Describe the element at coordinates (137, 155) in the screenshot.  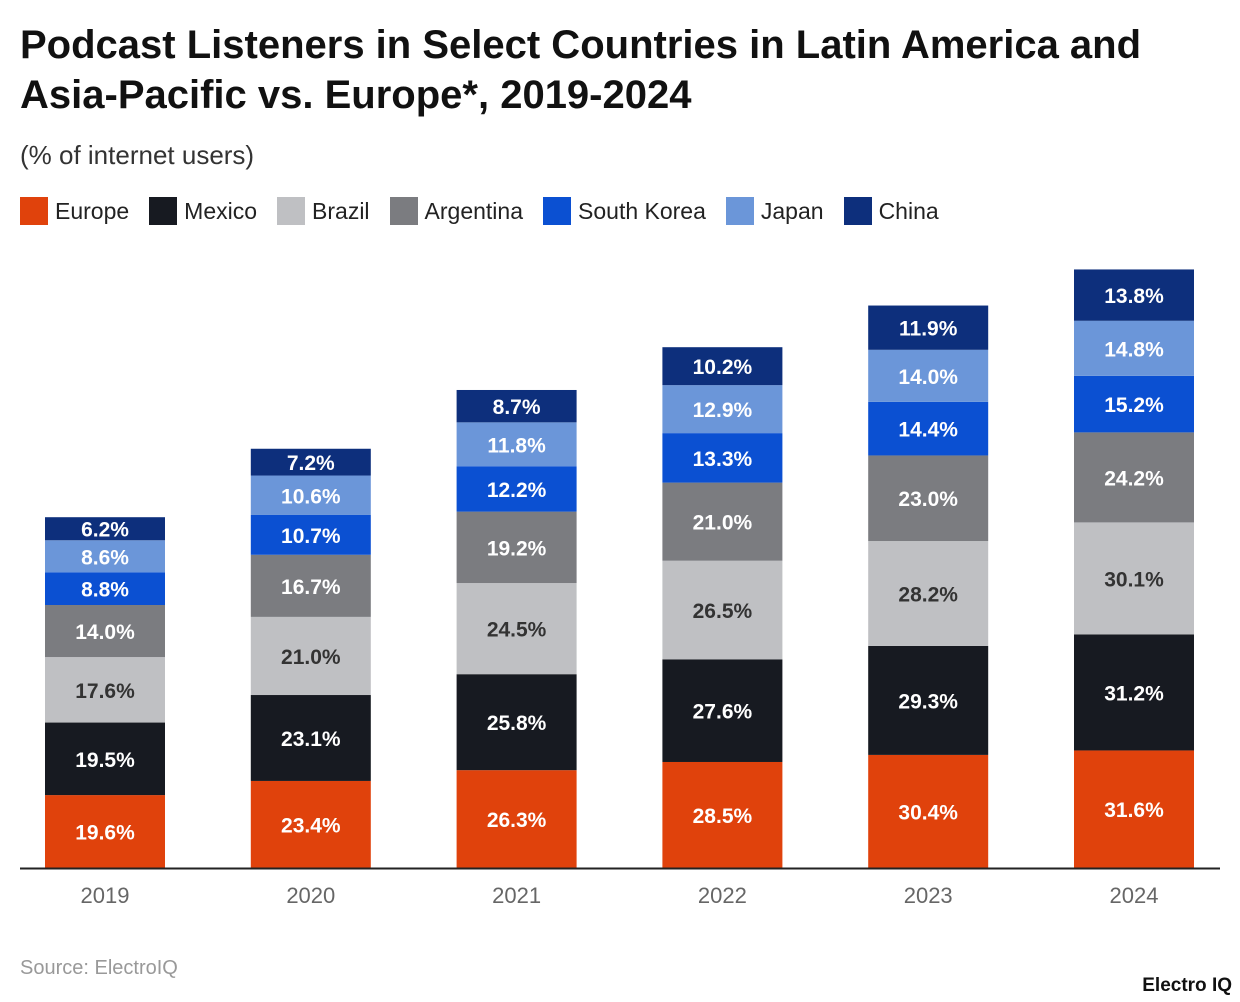
I see `chart-subtitle: (% of internet users)` at that location.